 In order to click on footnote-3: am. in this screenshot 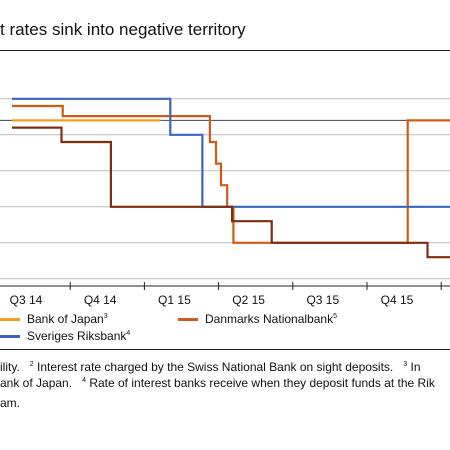, I will do `click(10, 403)`.